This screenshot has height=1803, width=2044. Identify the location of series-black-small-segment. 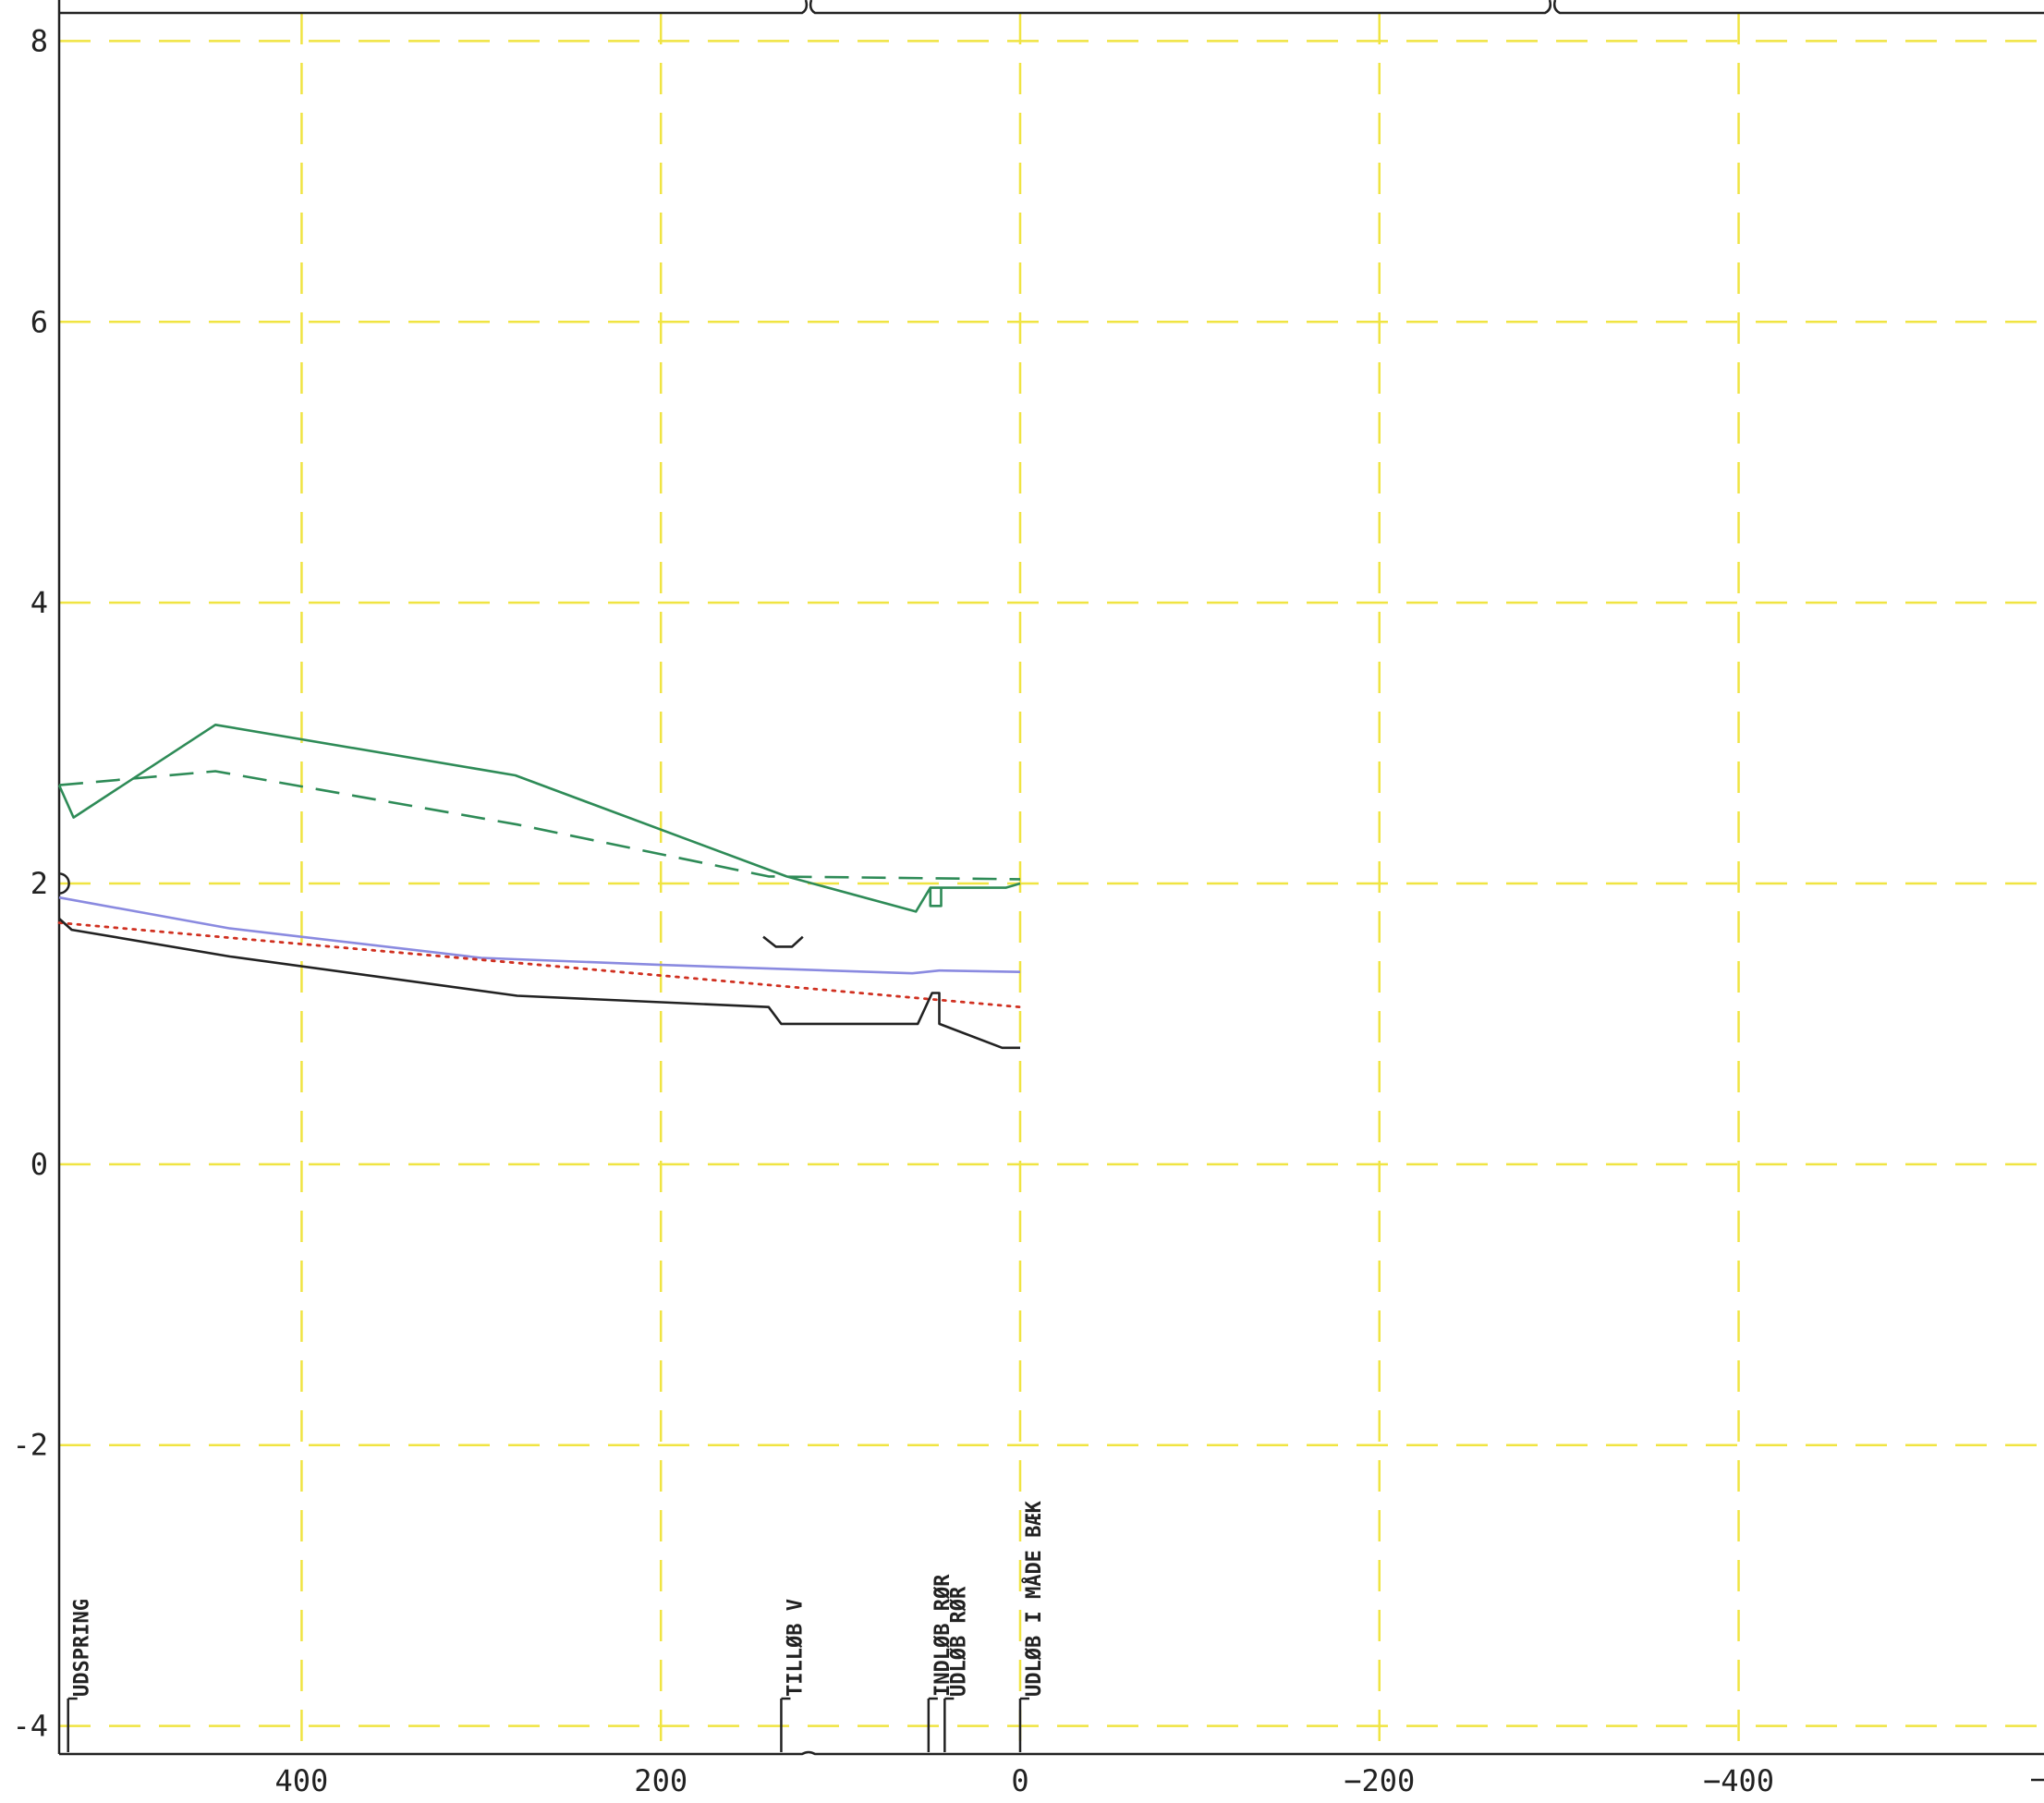
(783, 941).